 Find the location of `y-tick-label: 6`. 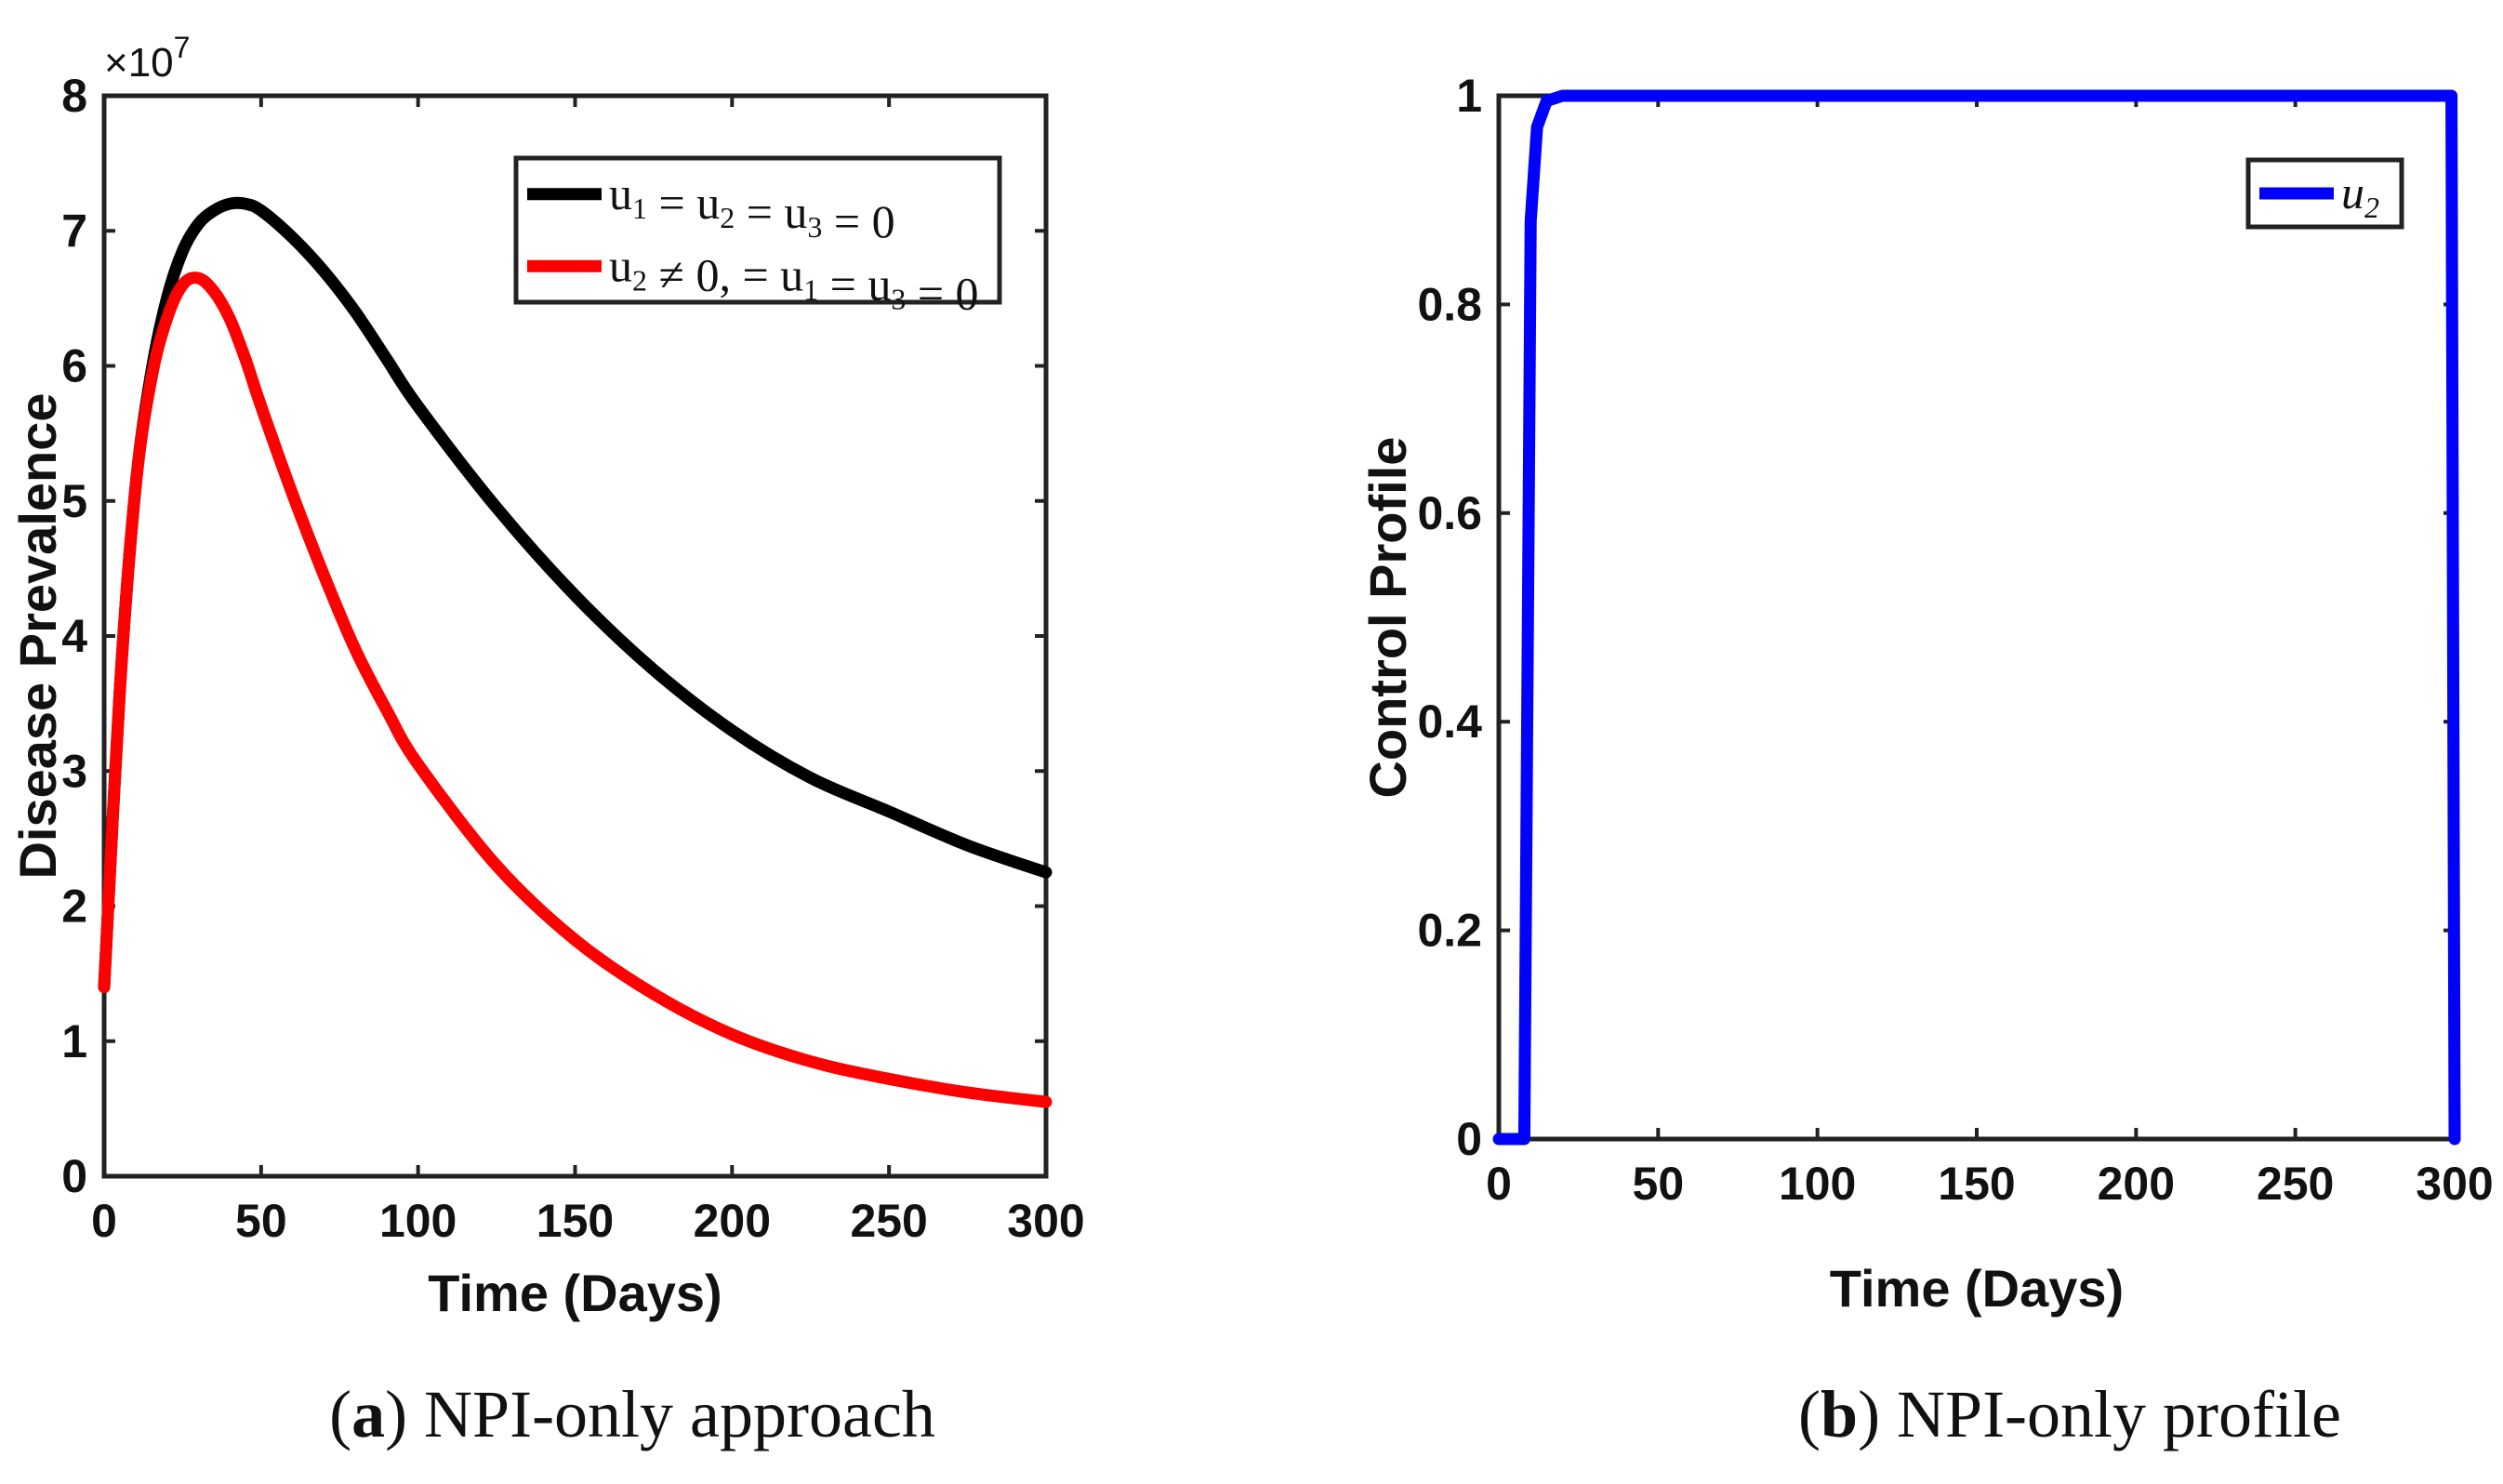

y-tick-label: 6 is located at coordinates (74, 366).